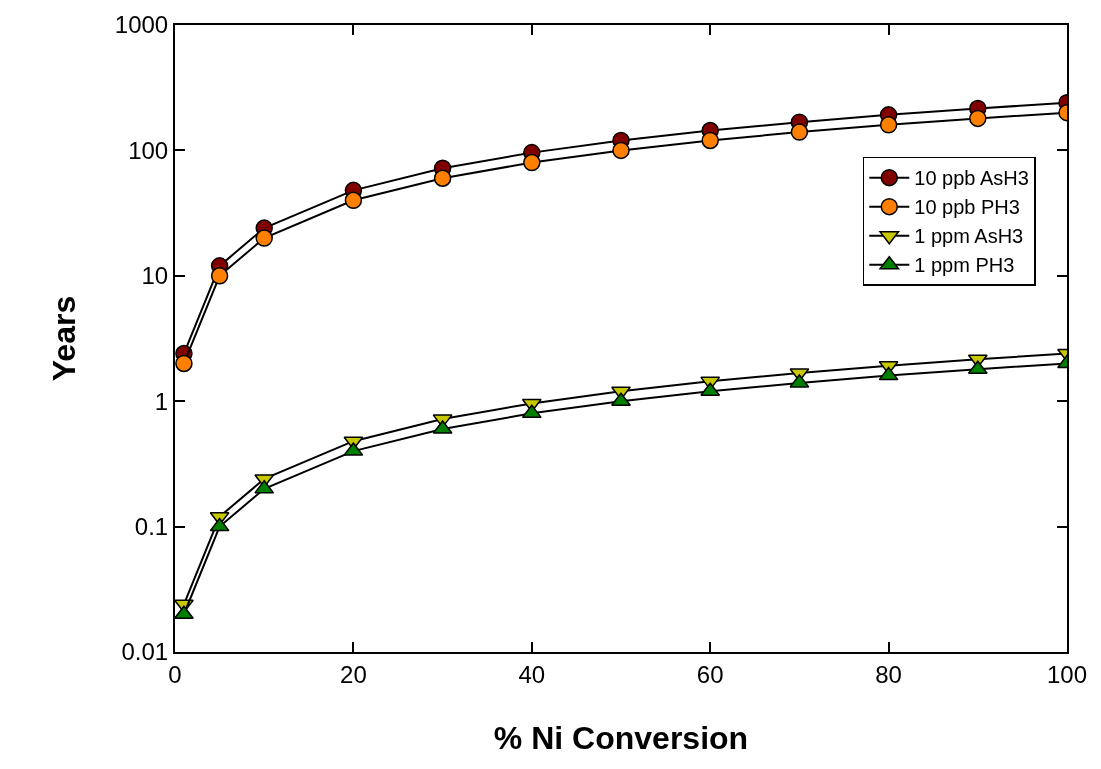 The height and width of the screenshot is (769, 1101). I want to click on y-tick-label: 1, so click(161, 401).